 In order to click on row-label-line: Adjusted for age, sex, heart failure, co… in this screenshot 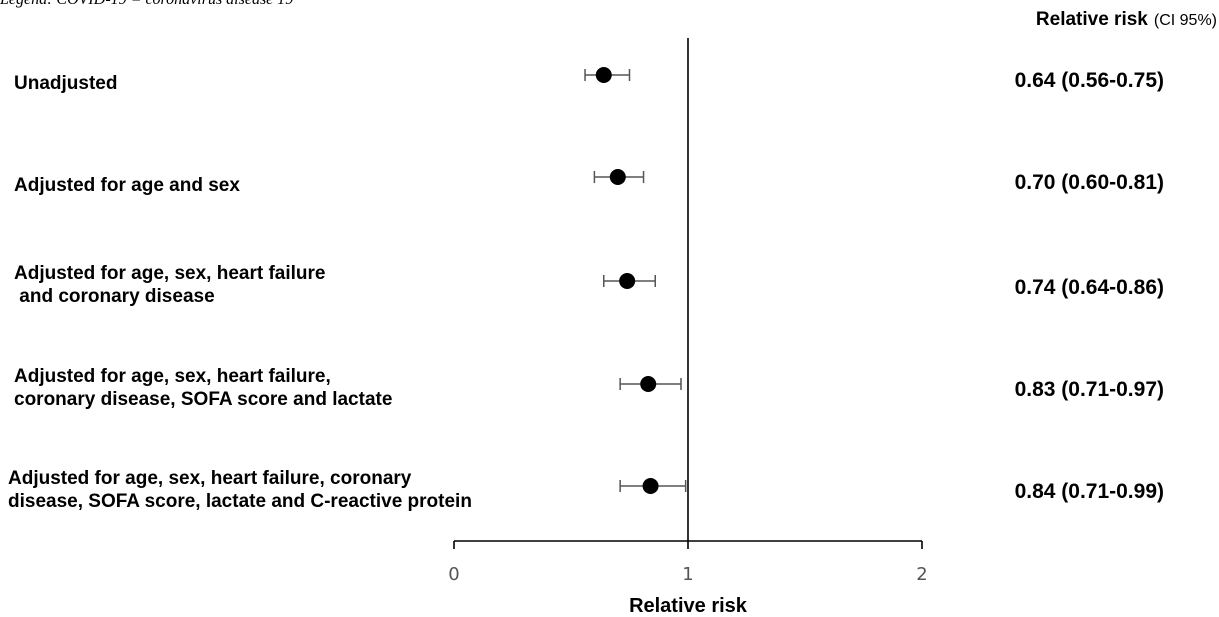, I will do `click(210, 478)`.